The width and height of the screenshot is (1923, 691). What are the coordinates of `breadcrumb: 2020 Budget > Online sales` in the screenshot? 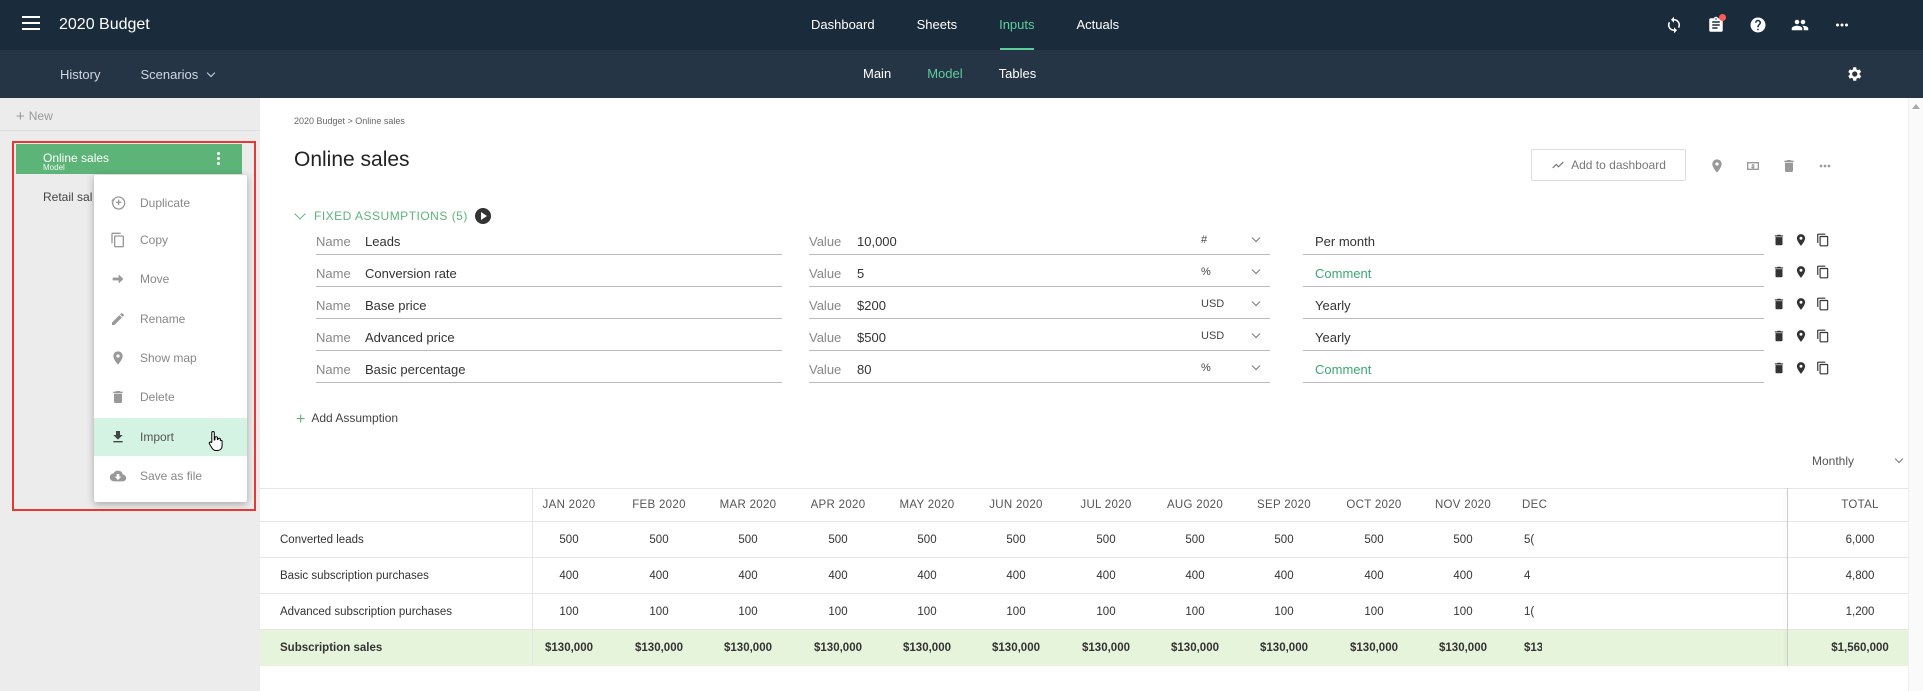 It's located at (349, 121).